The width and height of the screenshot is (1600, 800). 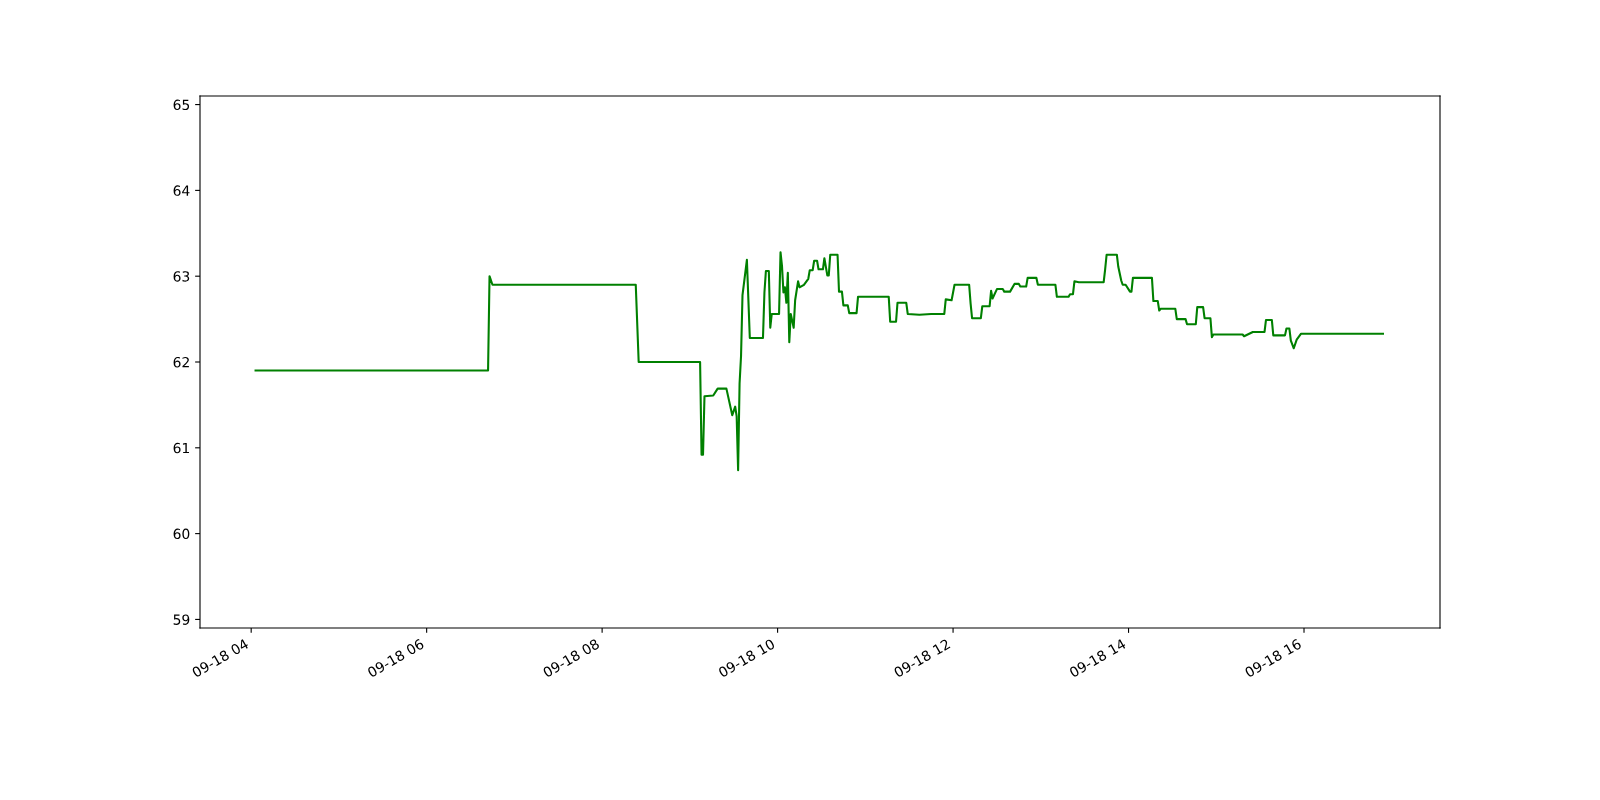 I want to click on y-tick-label: 65, so click(x=181, y=105).